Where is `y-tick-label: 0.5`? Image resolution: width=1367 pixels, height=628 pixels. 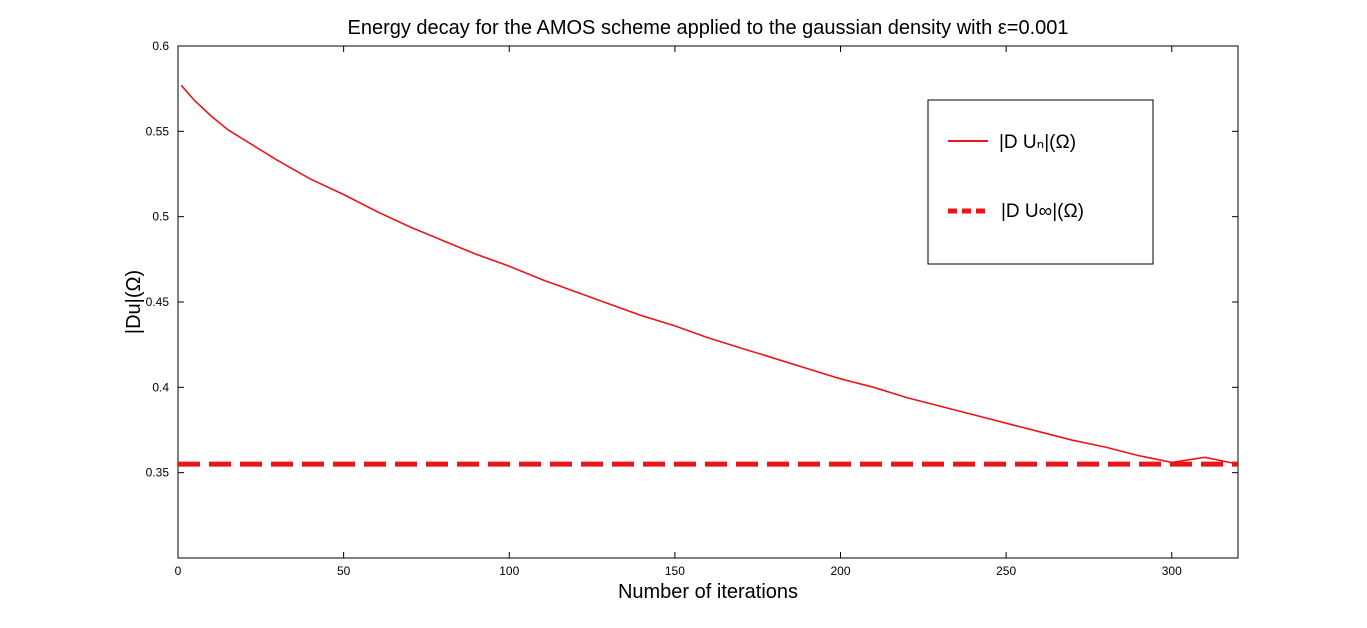 y-tick-label: 0.5 is located at coordinates (160, 217).